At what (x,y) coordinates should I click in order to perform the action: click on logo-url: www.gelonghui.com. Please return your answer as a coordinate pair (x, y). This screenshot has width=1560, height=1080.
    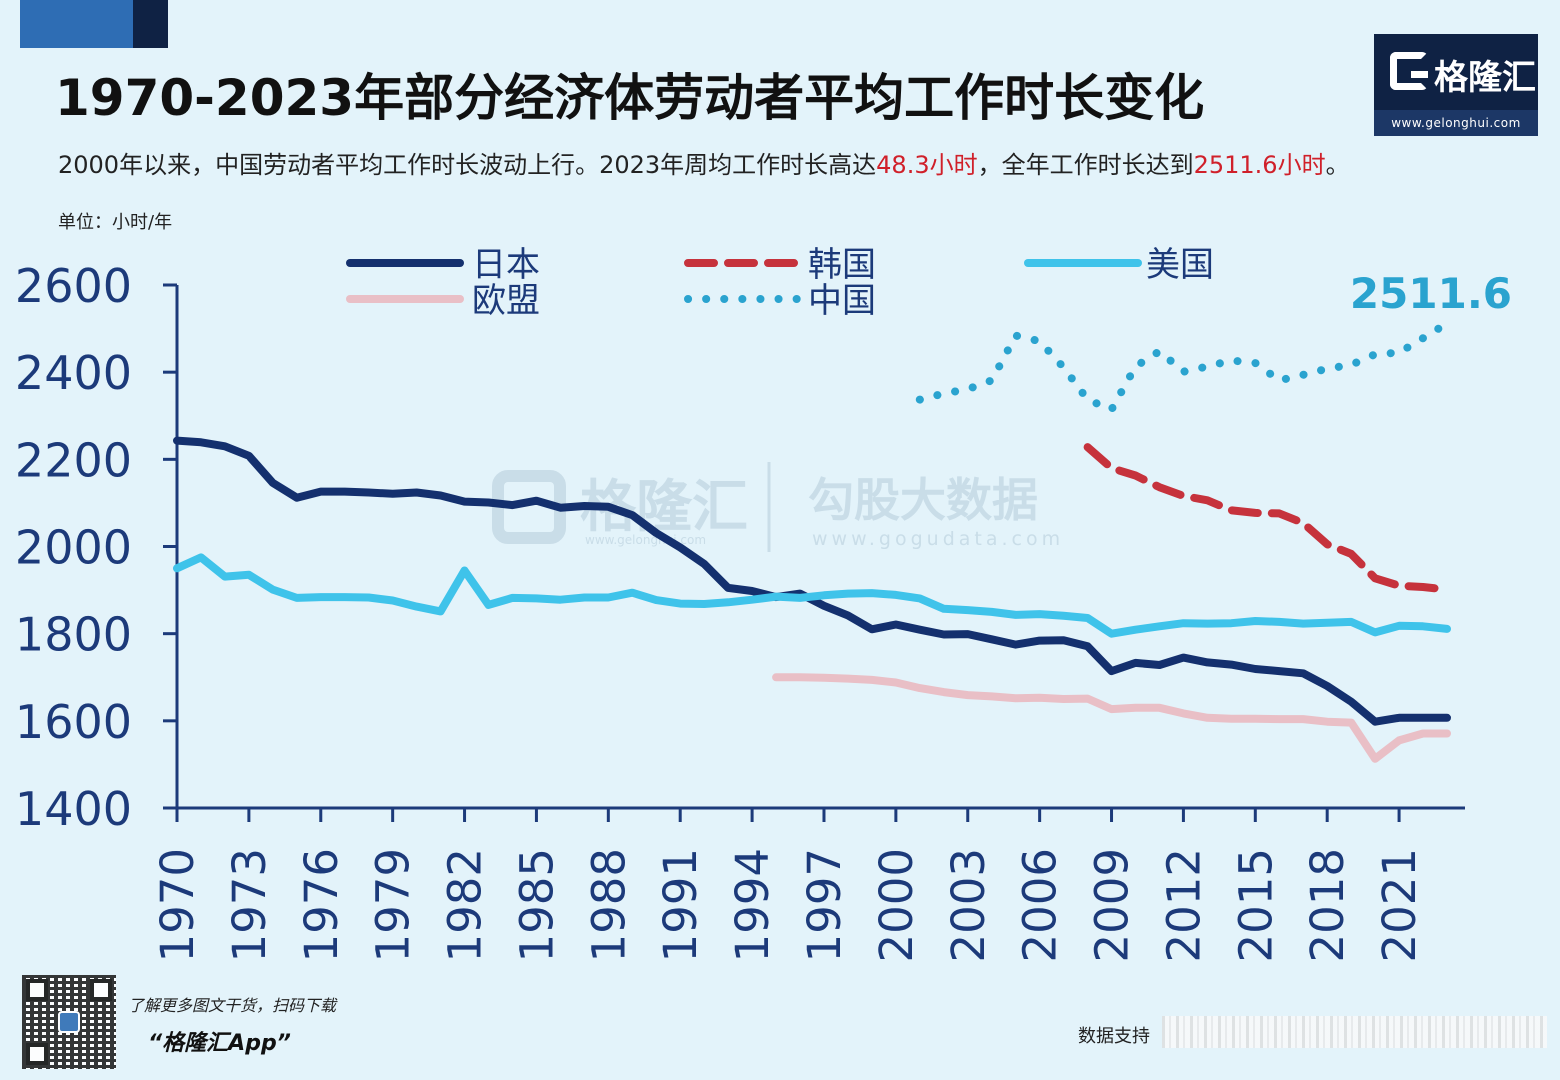
    Looking at the image, I should click on (1456, 123).